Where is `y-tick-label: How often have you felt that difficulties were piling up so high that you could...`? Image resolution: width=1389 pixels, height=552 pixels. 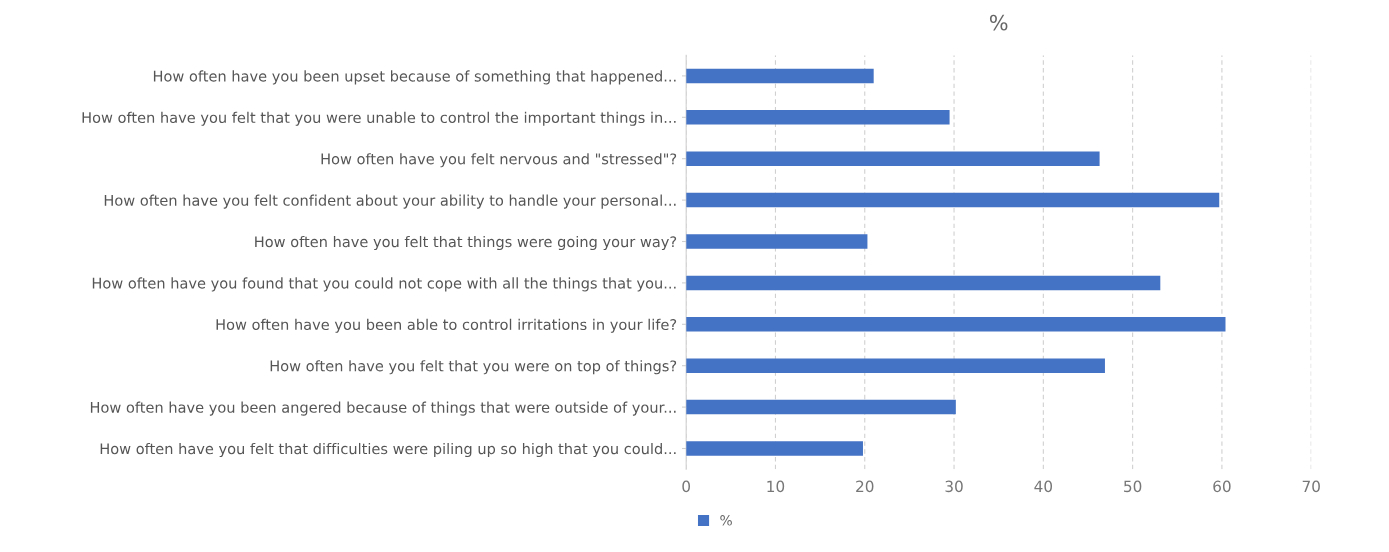 y-tick-label: How often have you felt that difficulties were piling up so high that you could... is located at coordinates (388, 450).